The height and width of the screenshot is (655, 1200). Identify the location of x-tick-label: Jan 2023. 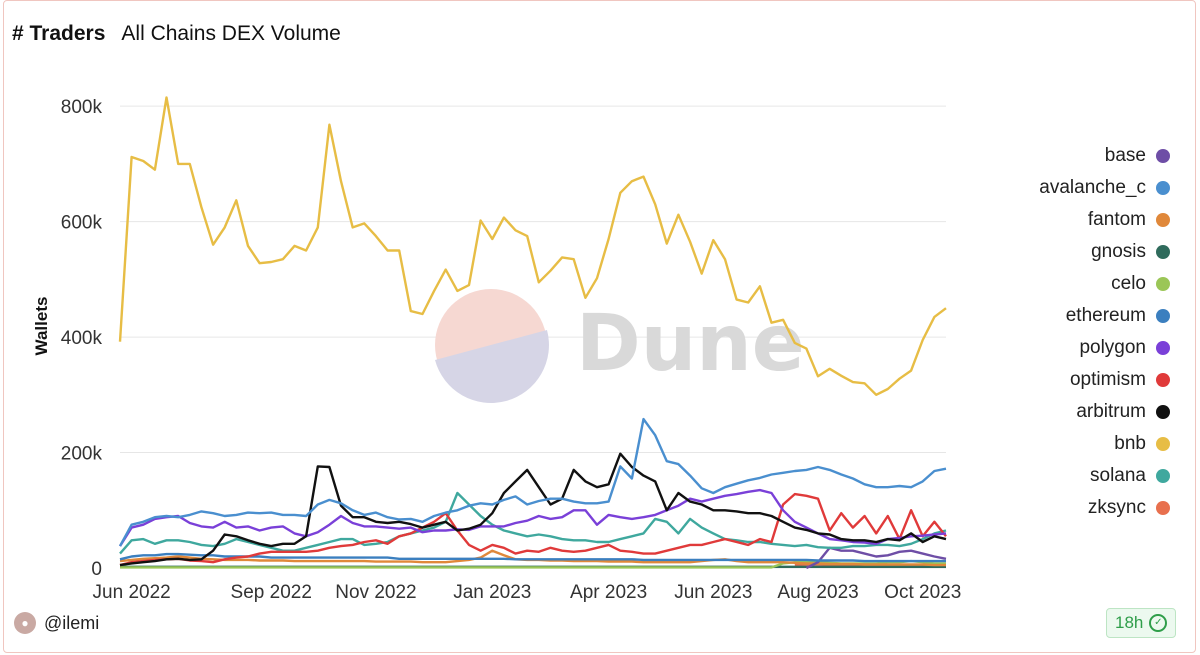
(492, 592).